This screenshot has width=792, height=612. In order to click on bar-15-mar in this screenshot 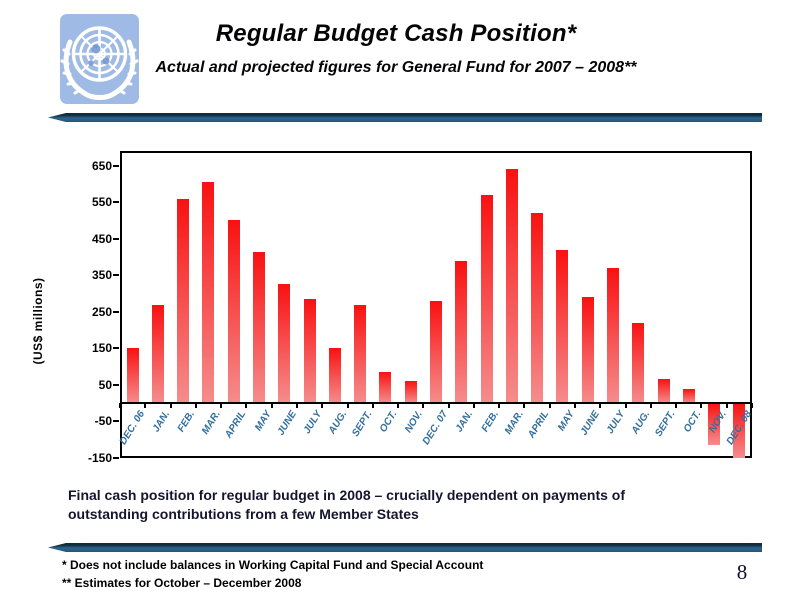, I will do `click(511, 286)`.